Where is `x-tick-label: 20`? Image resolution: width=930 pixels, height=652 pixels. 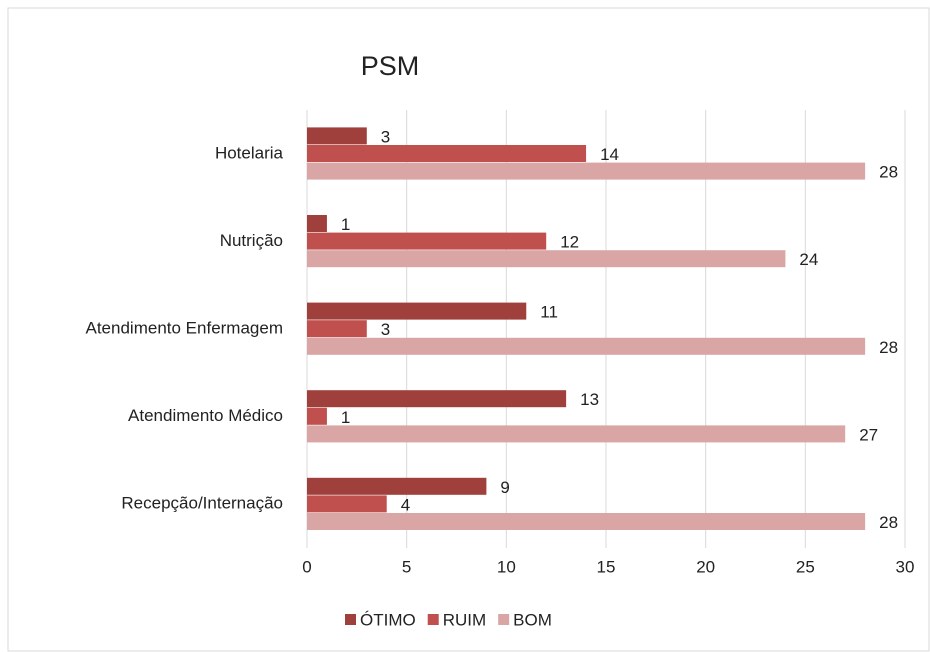
x-tick-label: 20 is located at coordinates (705, 566).